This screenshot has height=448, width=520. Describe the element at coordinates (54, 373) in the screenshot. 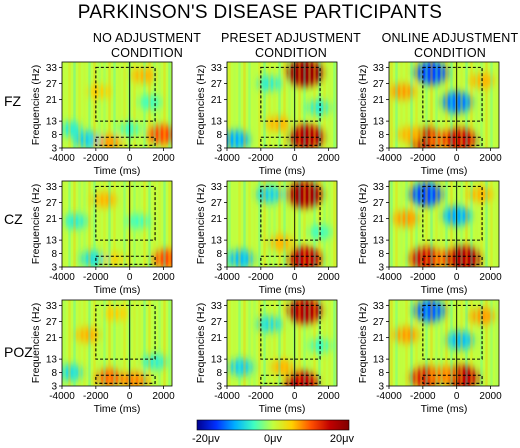

I see `y-tick-label: 8` at that location.